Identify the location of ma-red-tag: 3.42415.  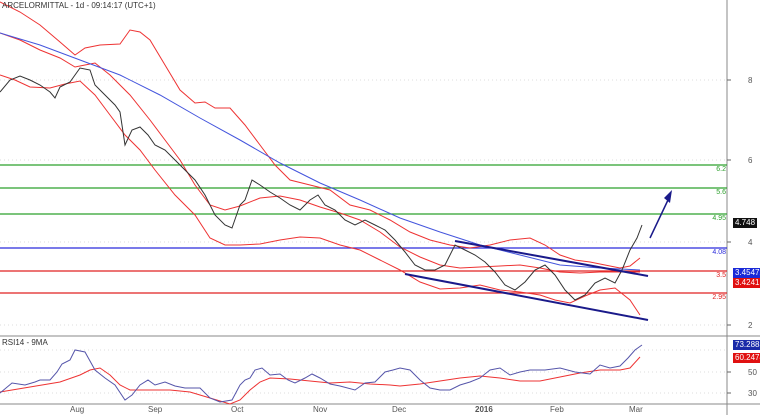
(746, 283).